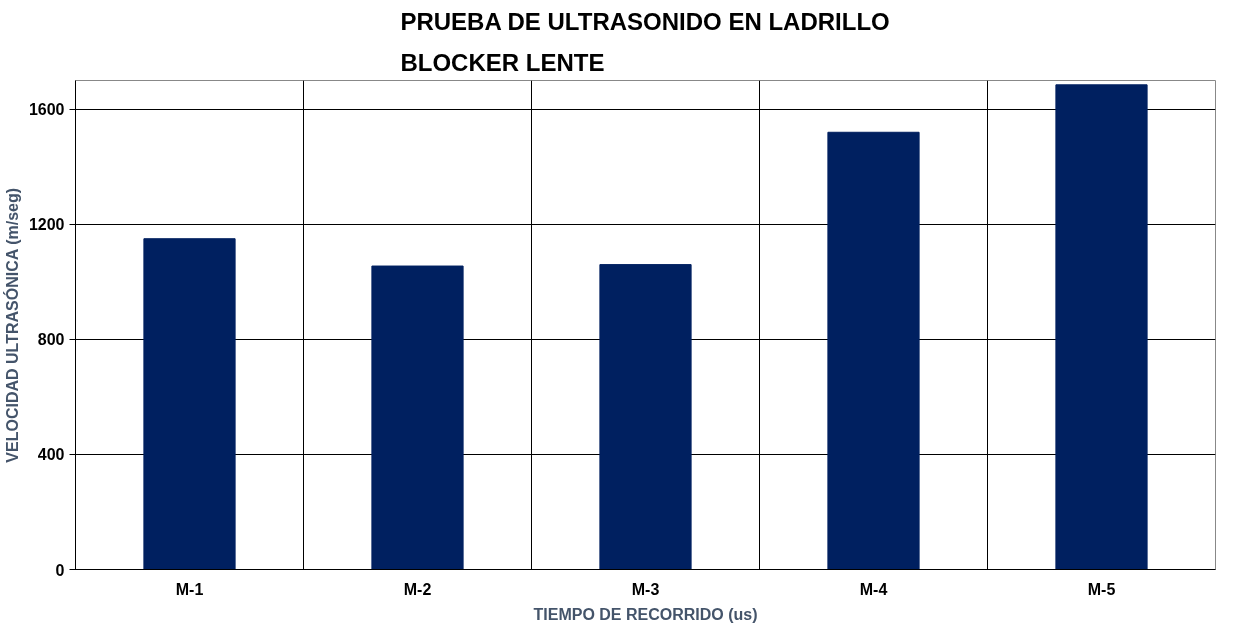 The height and width of the screenshot is (631, 1245). I want to click on x-tick-label: M-5, so click(1101, 589).